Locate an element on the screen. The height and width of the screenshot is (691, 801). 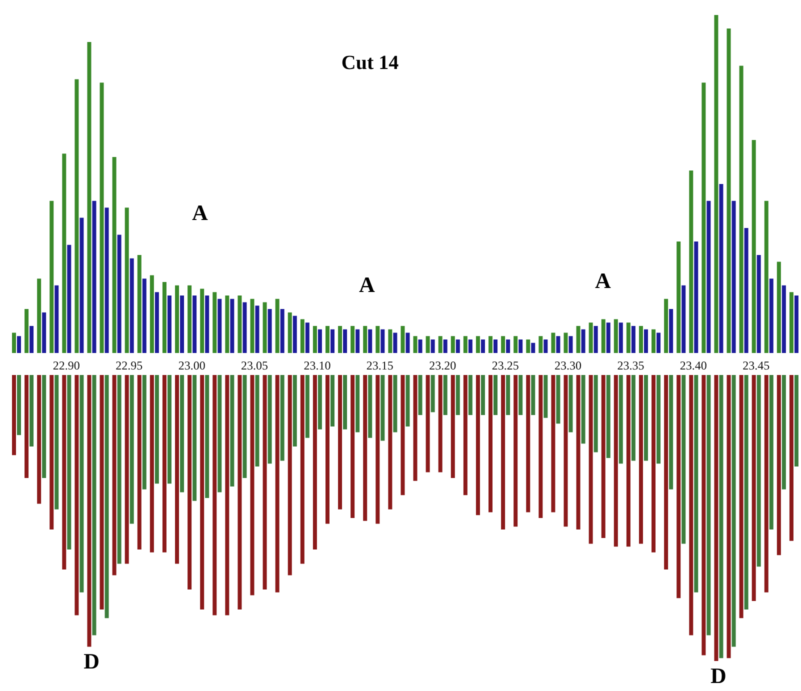
text: Cut 14 is located at coordinates (370, 63).